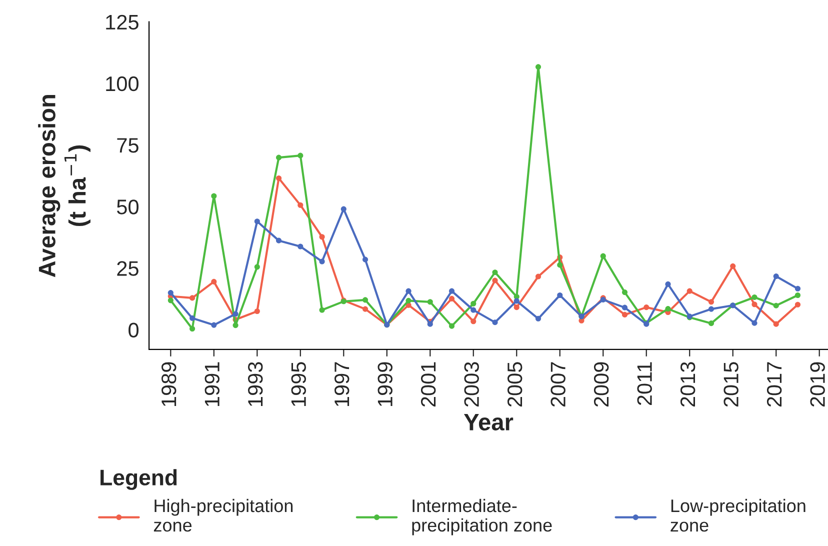  I want to click on x-tick-label: 2007, so click(558, 384).